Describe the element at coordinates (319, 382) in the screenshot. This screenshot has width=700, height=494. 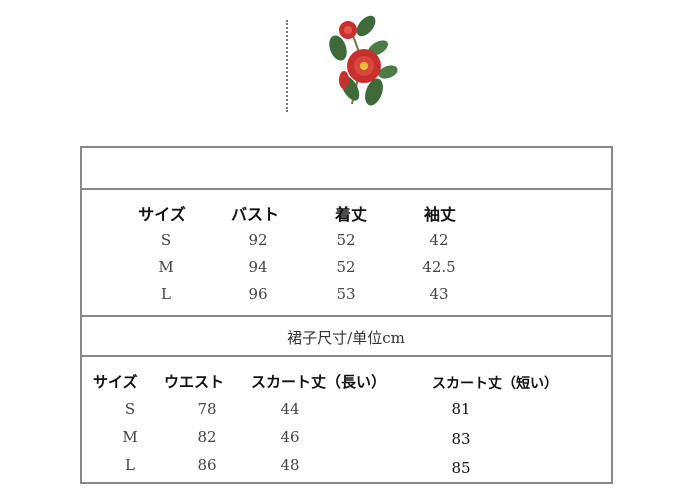
I see `header-skirt-length-long: スカート丈（長い）` at that location.